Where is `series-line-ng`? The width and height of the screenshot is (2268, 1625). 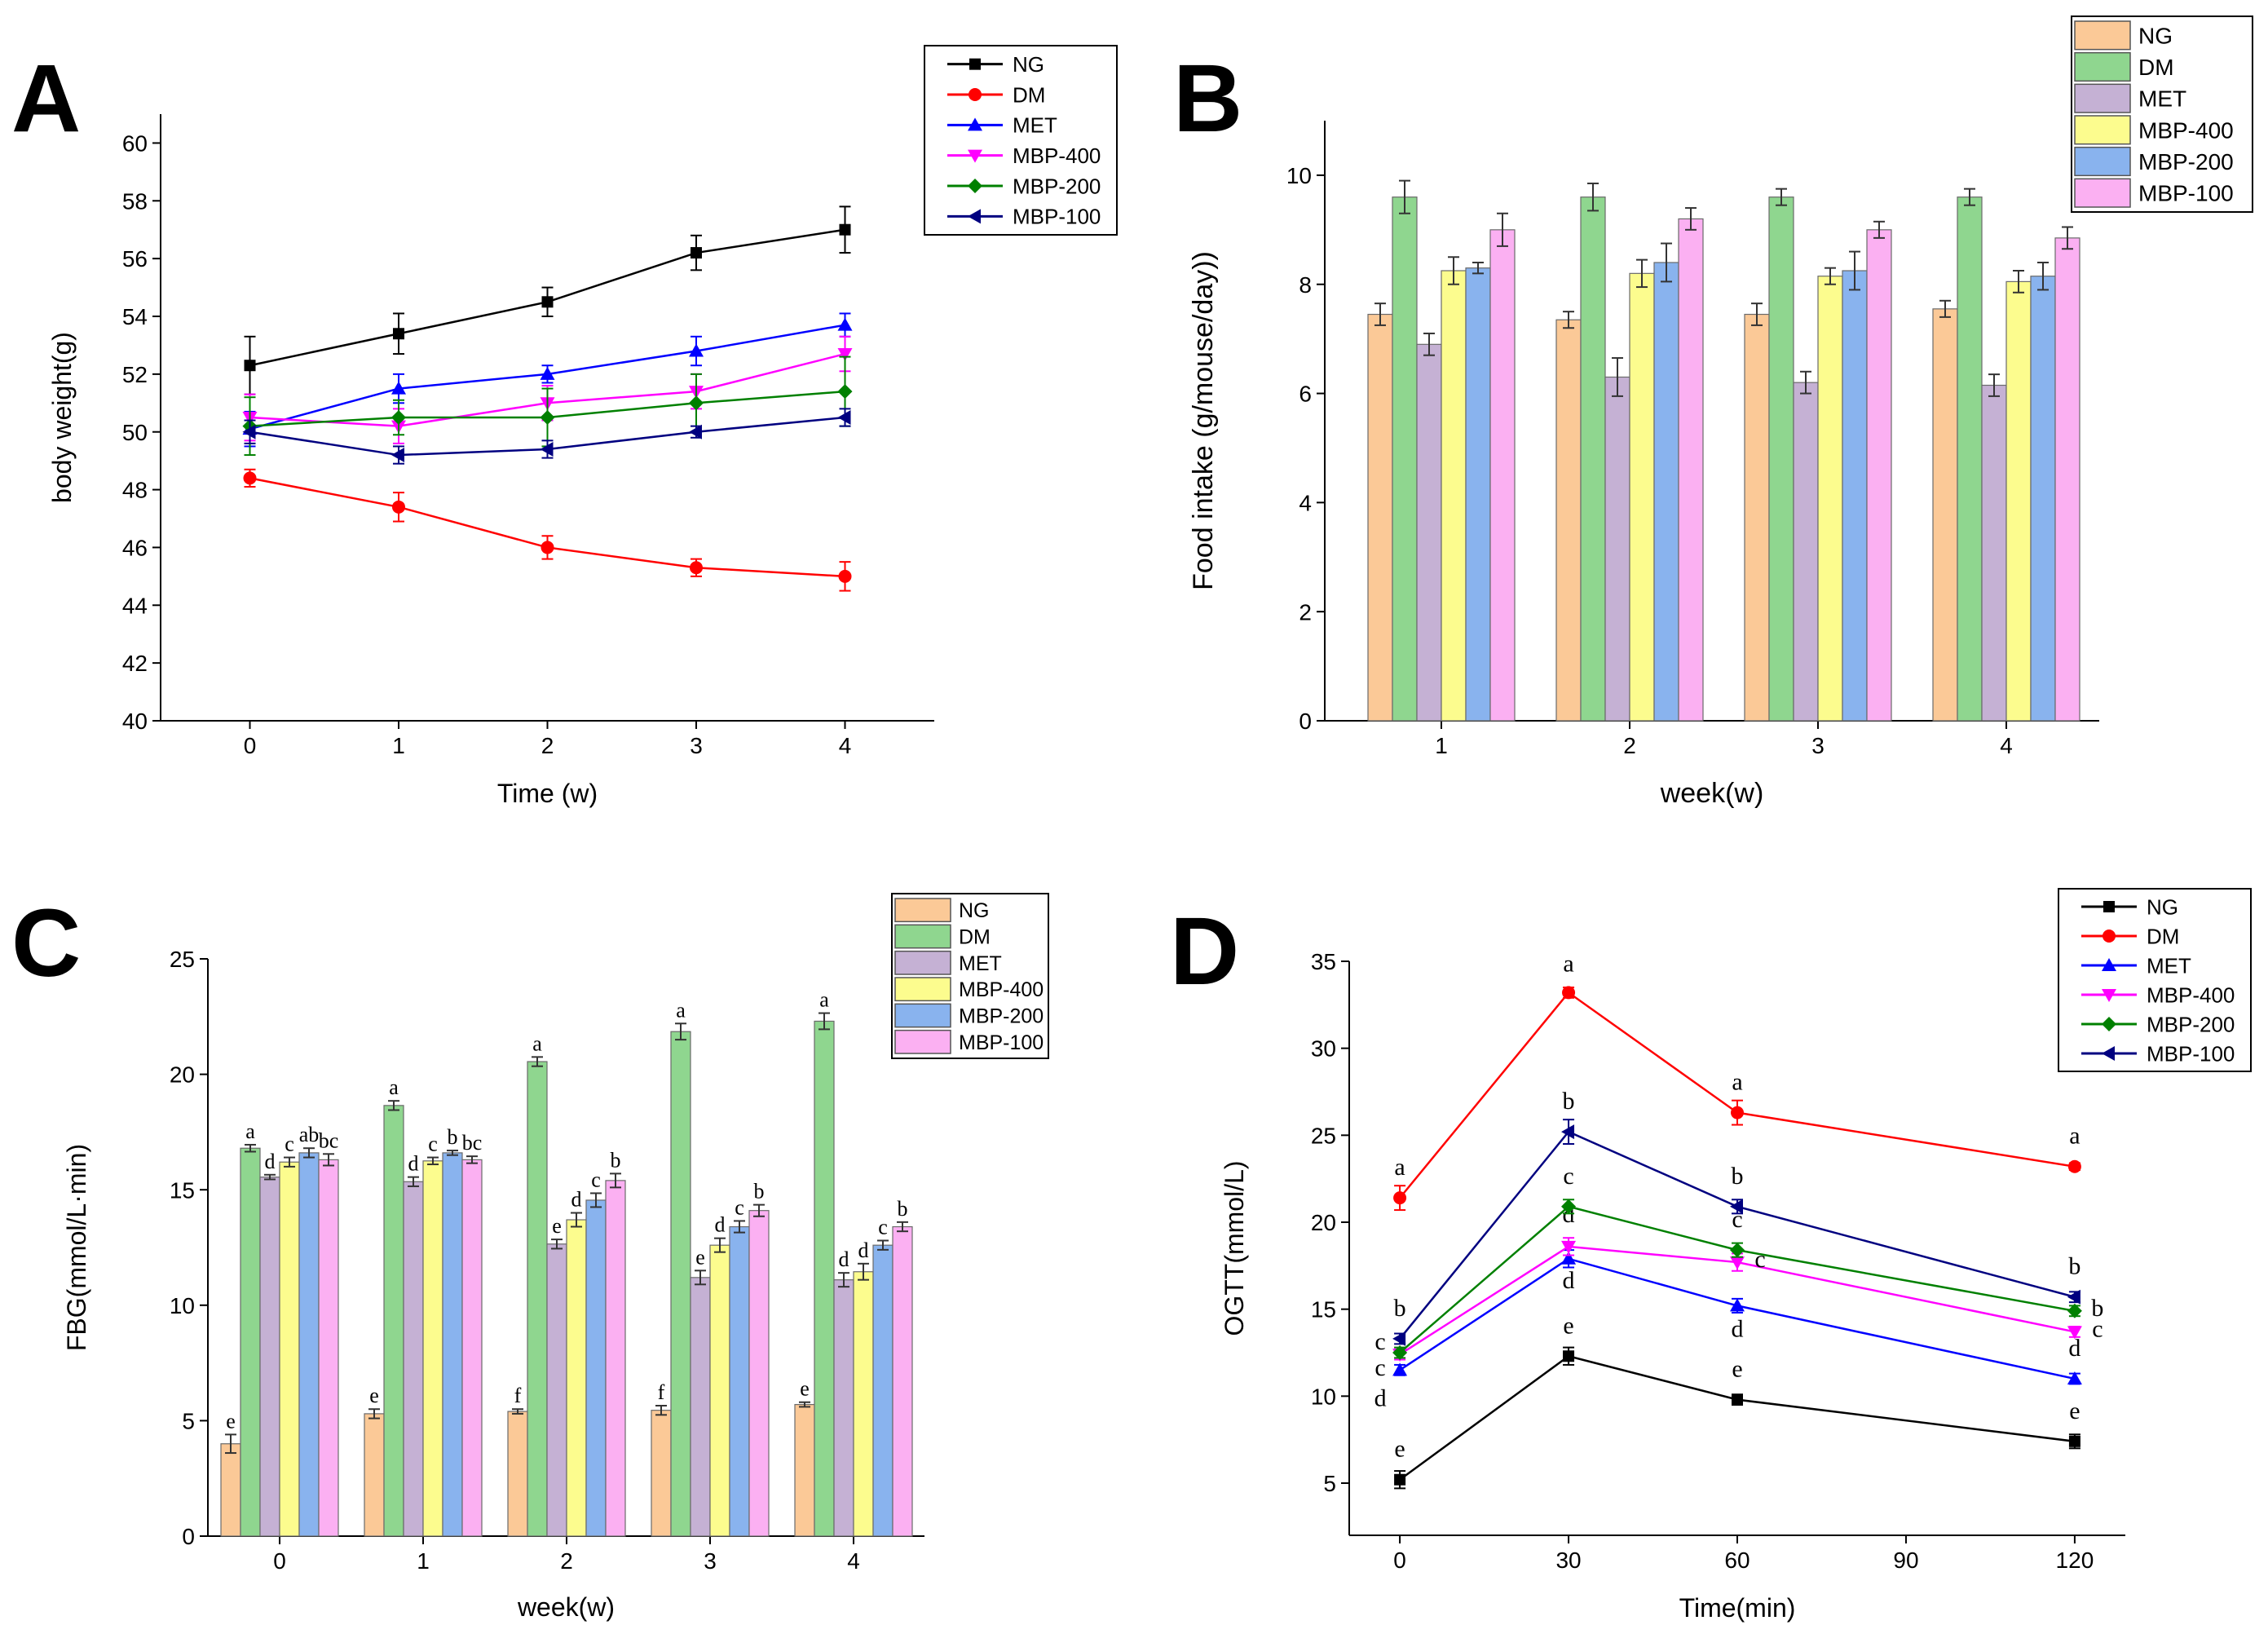 series-line-ng is located at coordinates (1737, 1417).